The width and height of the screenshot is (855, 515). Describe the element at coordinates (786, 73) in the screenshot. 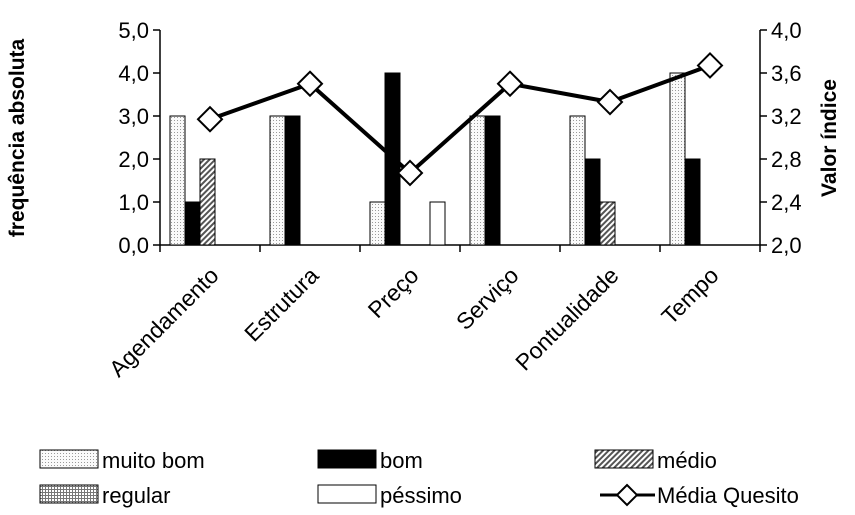

I see `y2-tick-label: 3,6` at that location.